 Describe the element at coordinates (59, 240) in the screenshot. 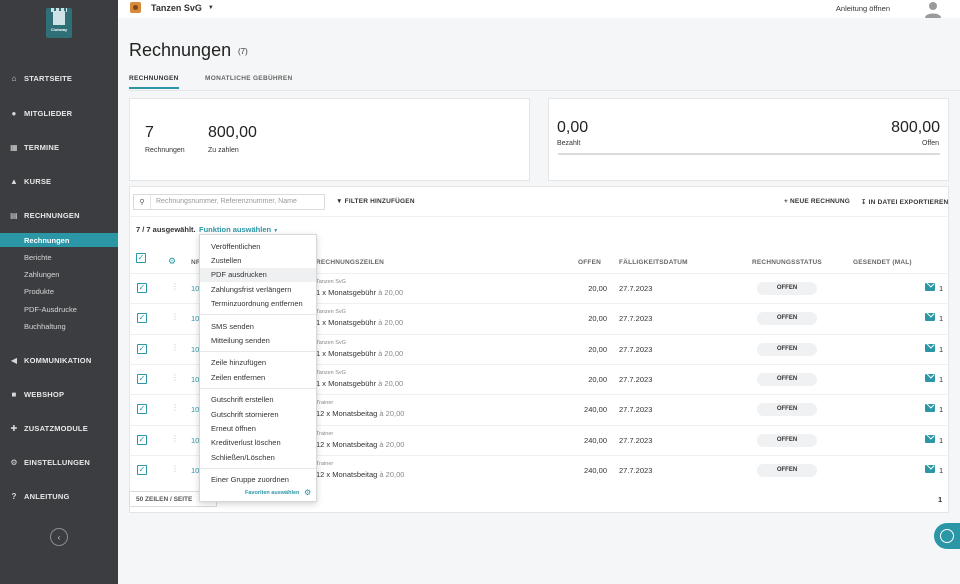

I see `sidebar-subitem-rechnungen: Rechnungen` at that location.